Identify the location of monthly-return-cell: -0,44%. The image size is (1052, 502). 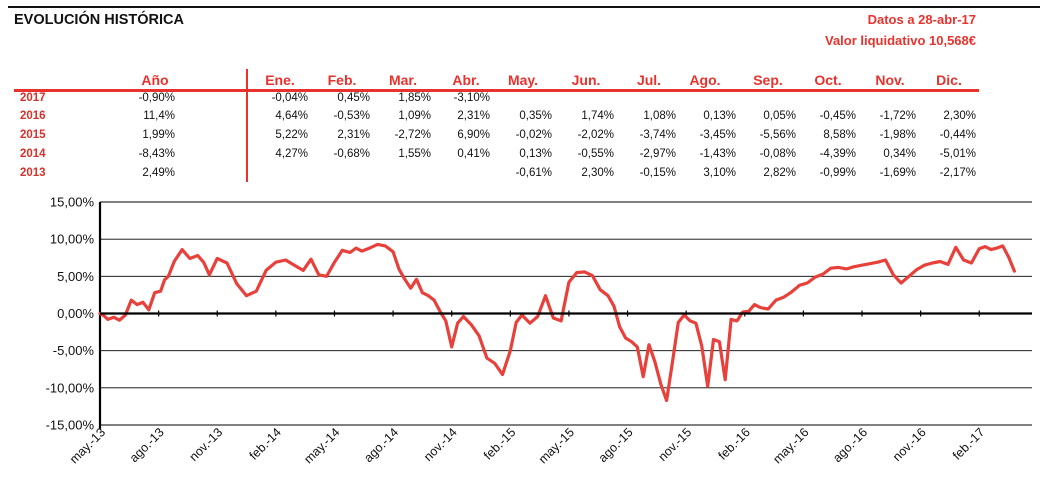
(957, 135).